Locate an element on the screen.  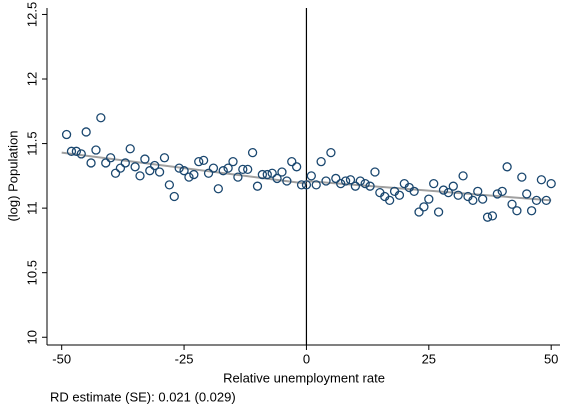
x-tick-label: 50 is located at coordinates (551, 358).